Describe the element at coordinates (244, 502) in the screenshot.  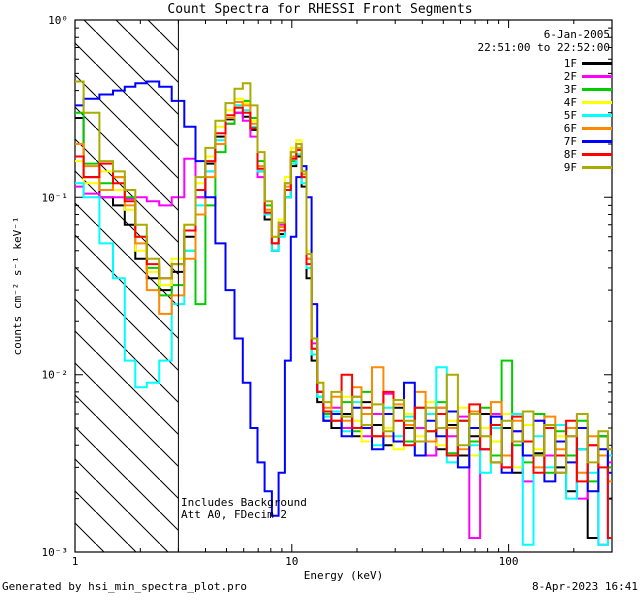
I see `note-includes-background: Includes Background` at that location.